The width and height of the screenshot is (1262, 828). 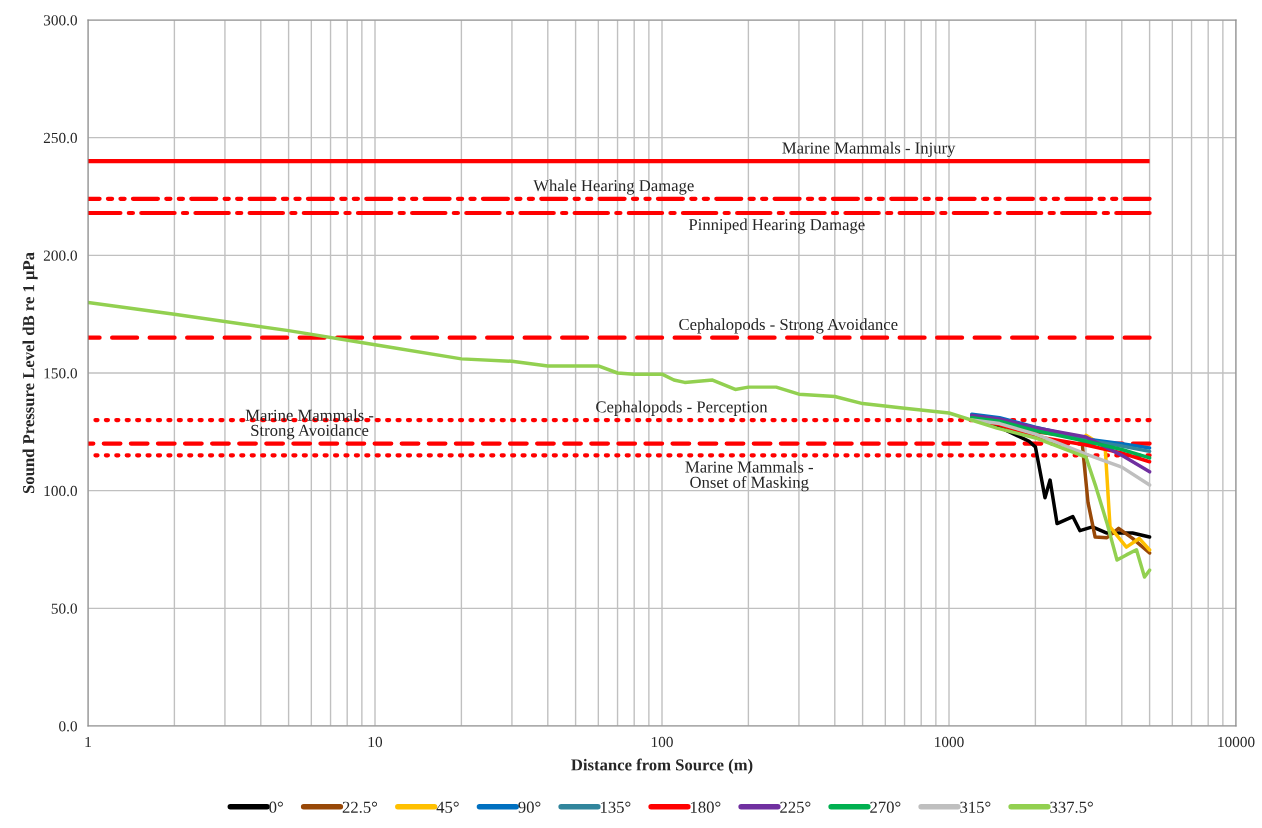 I want to click on x-tick-label: 10000, so click(x=1236, y=742).